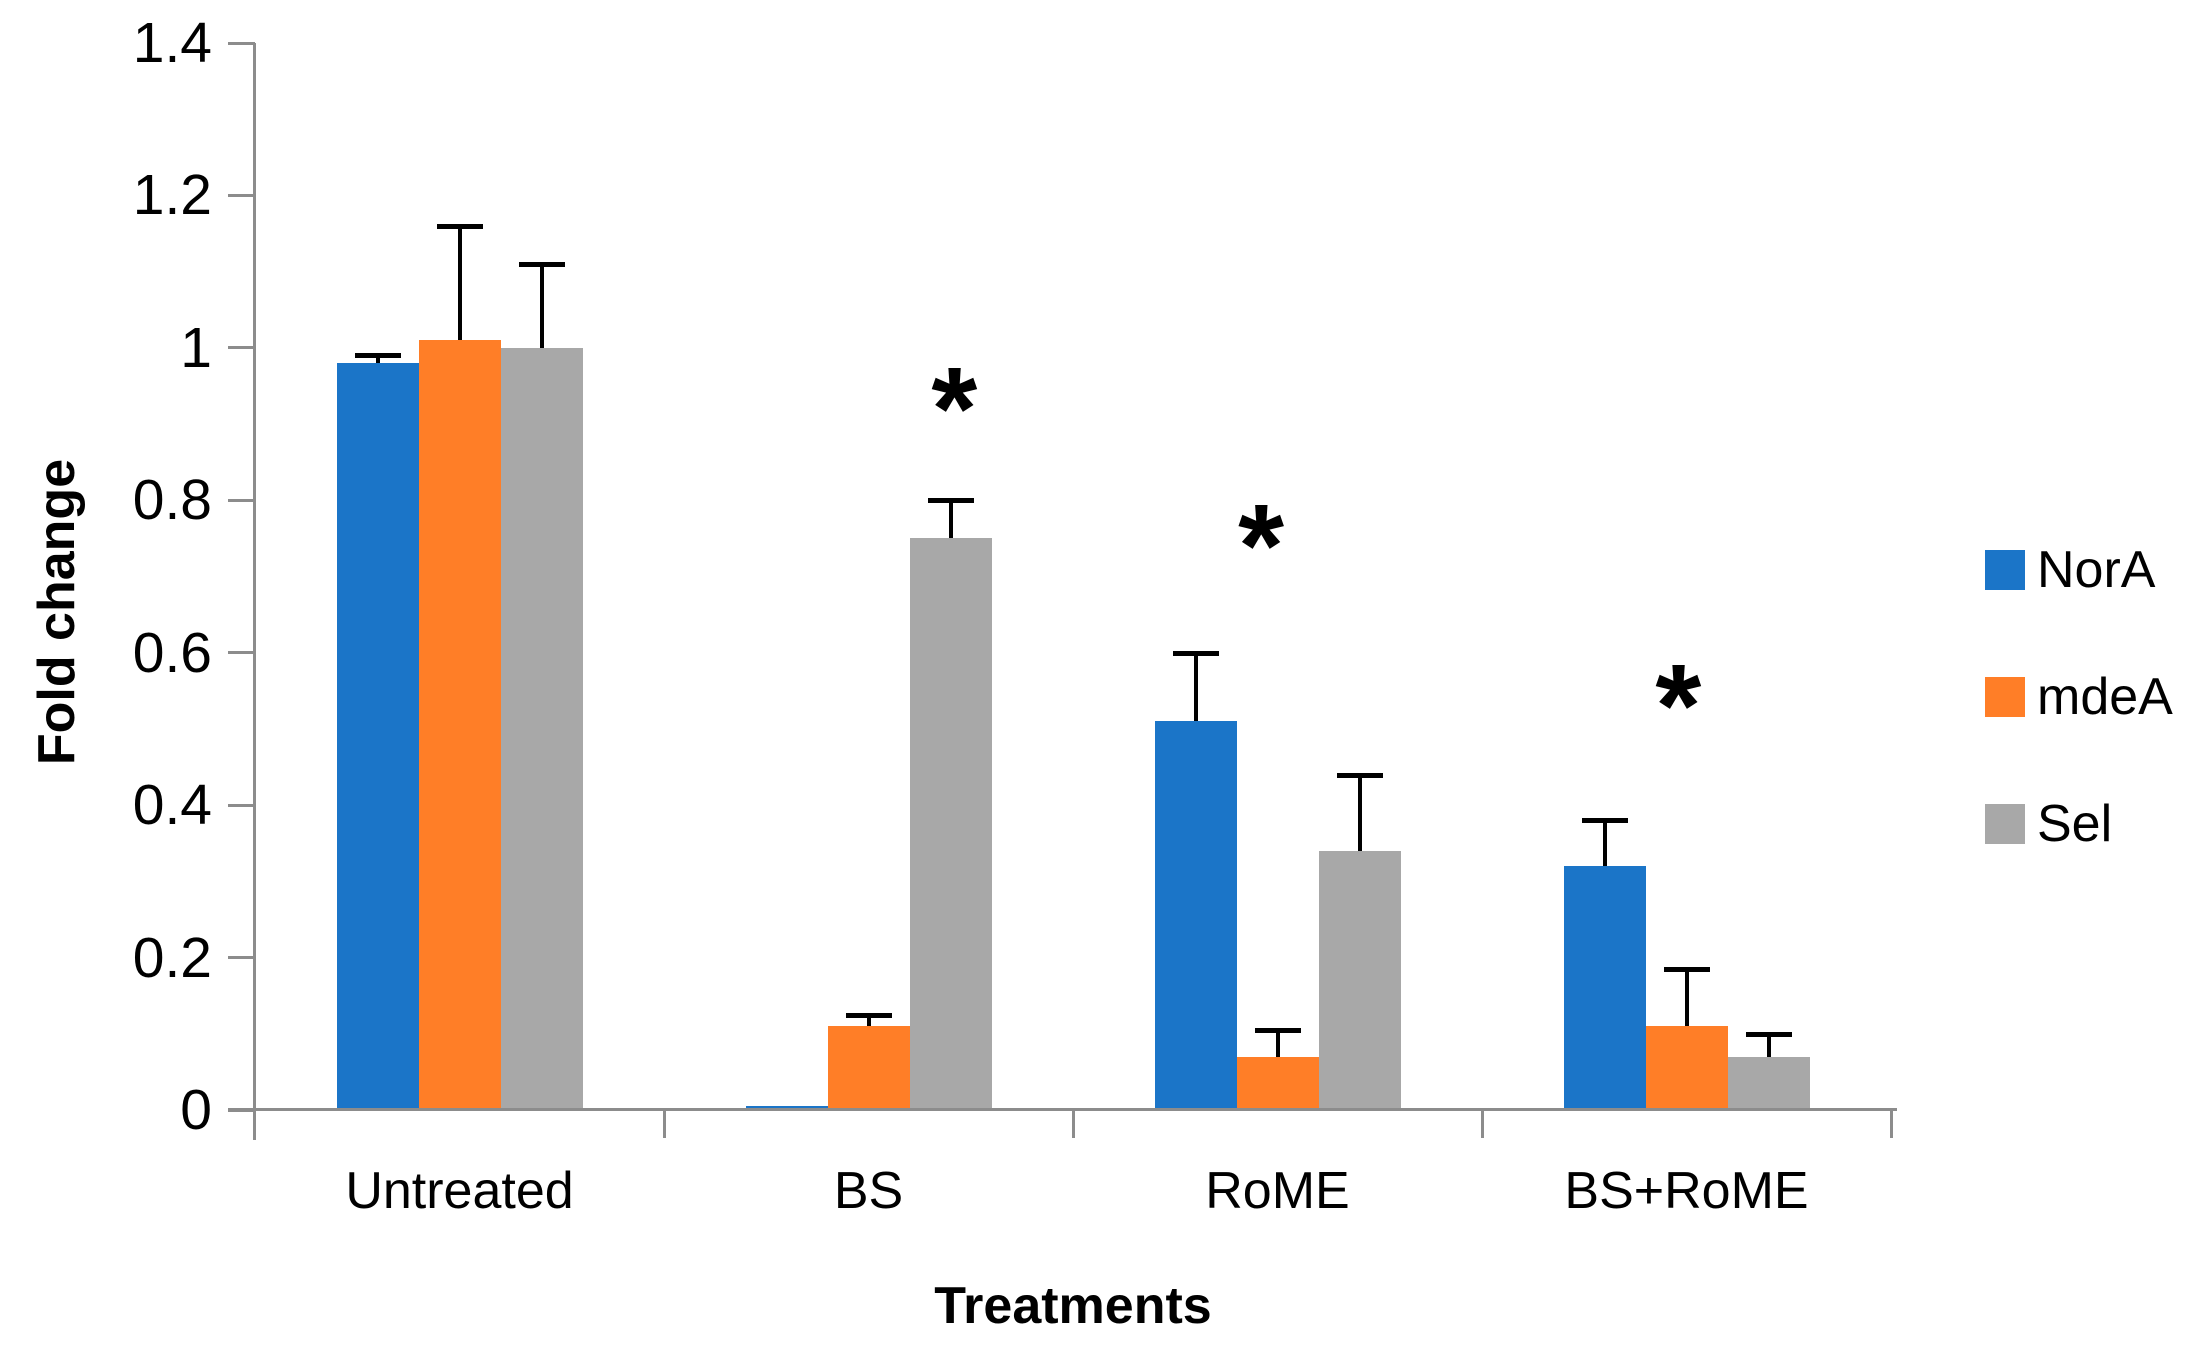 Image resolution: width=2212 pixels, height=1350 pixels. What do you see at coordinates (2005, 570) in the screenshot?
I see `legend-swatch-nora` at bounding box center [2005, 570].